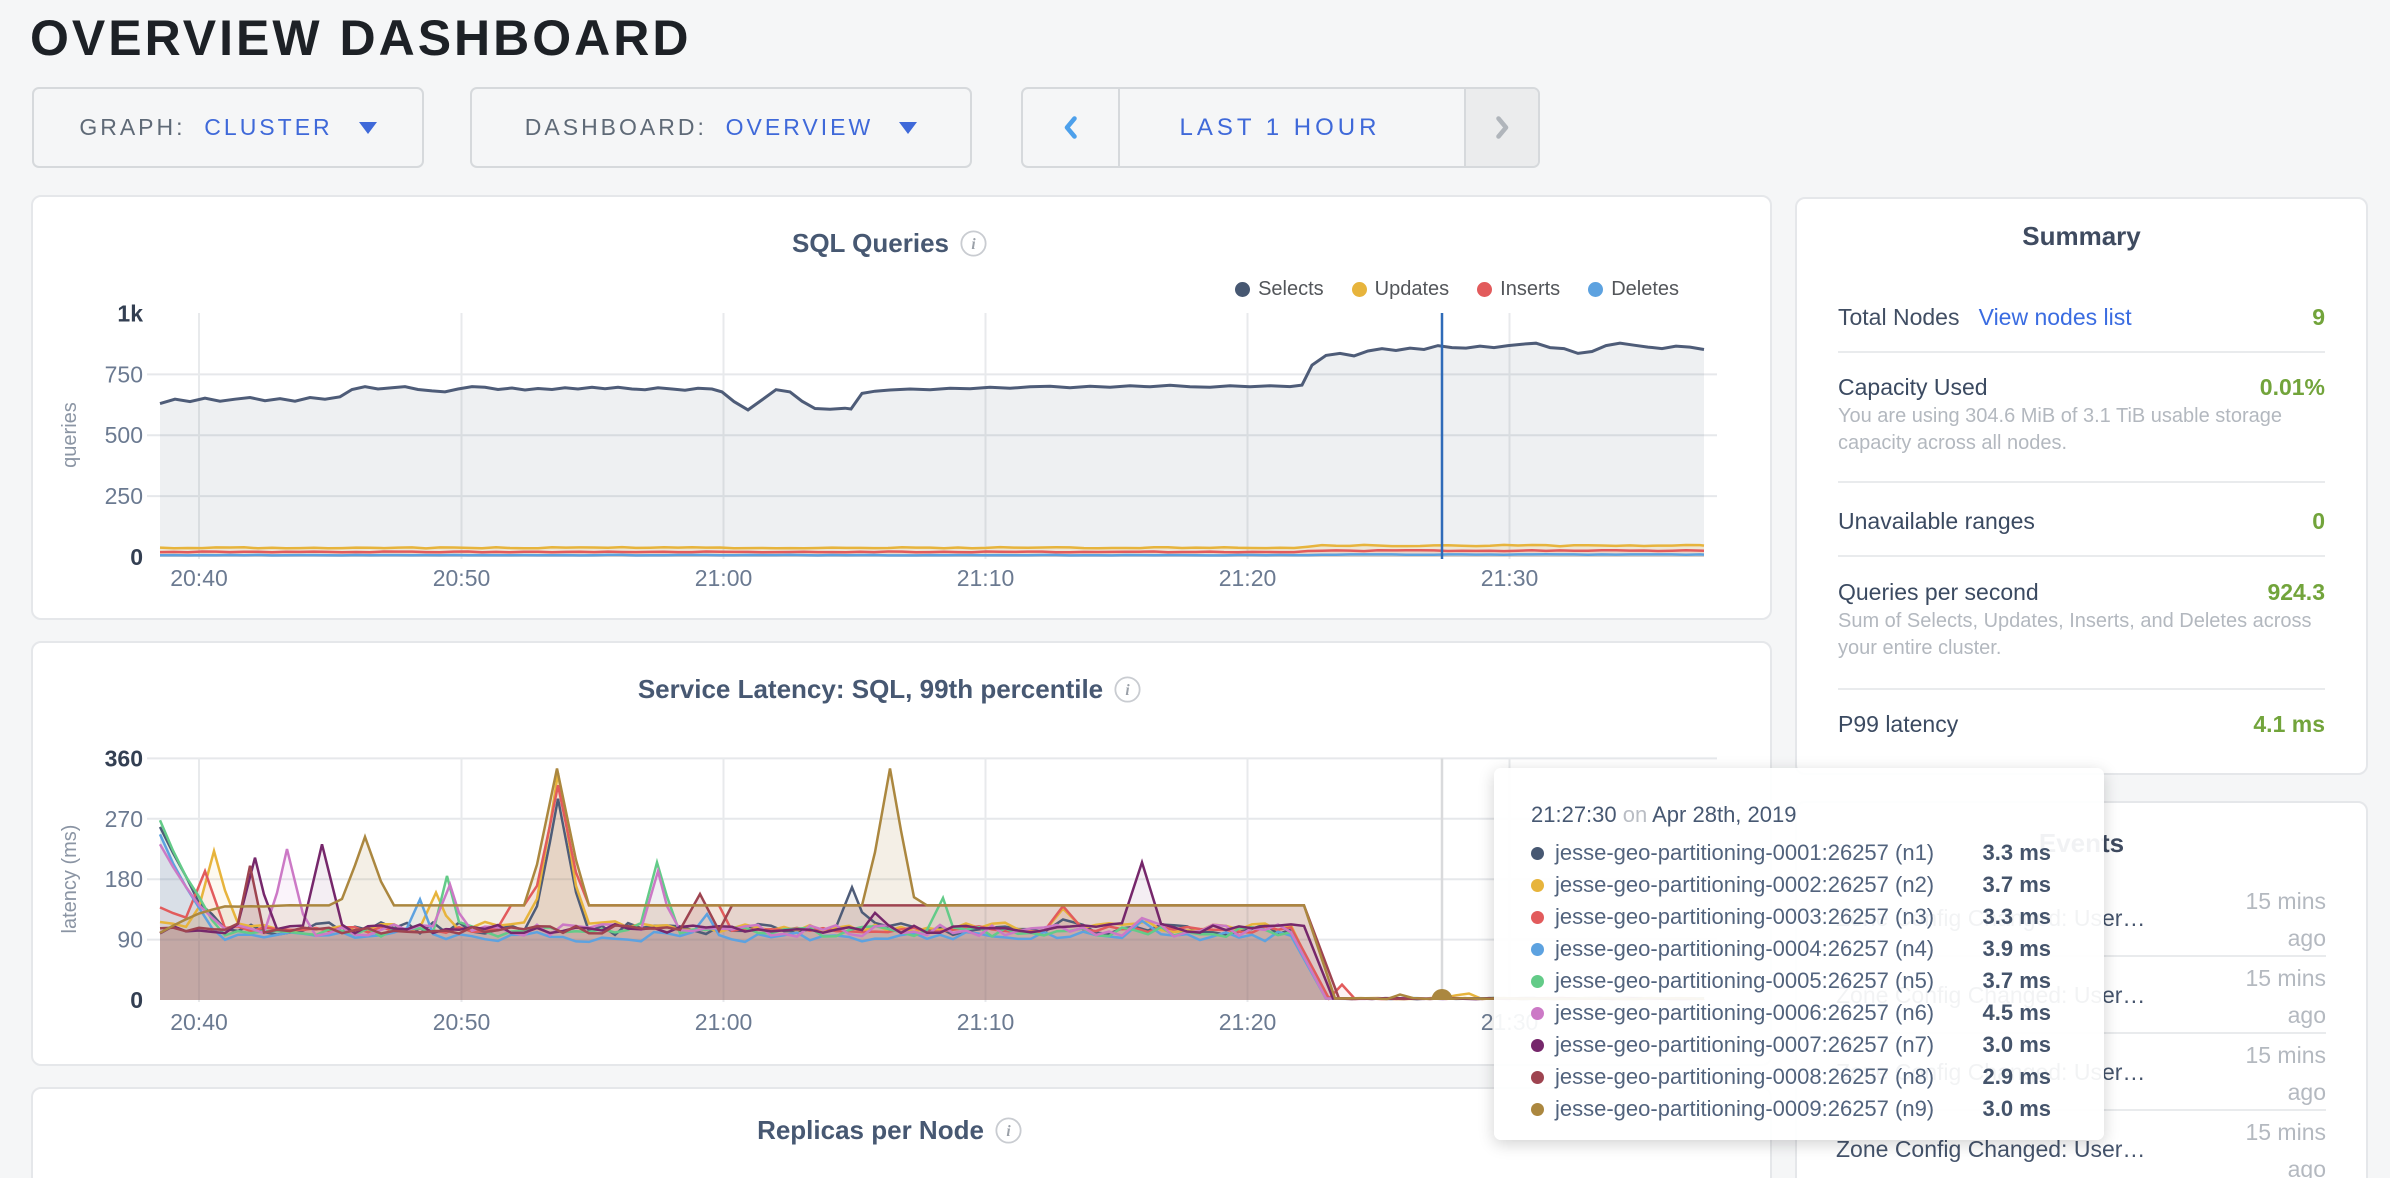 This screenshot has width=2390, height=1178. I want to click on svg-text: 500, so click(124, 435).